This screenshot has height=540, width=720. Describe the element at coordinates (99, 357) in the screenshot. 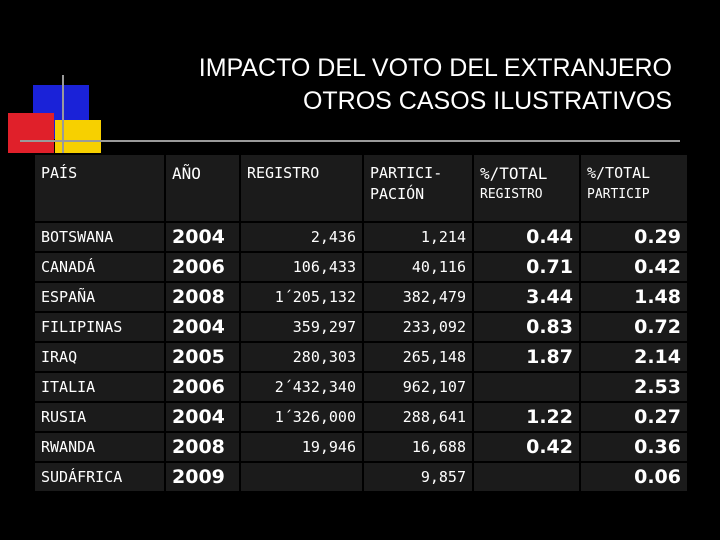

I see `cell-pais: IRAQ` at that location.